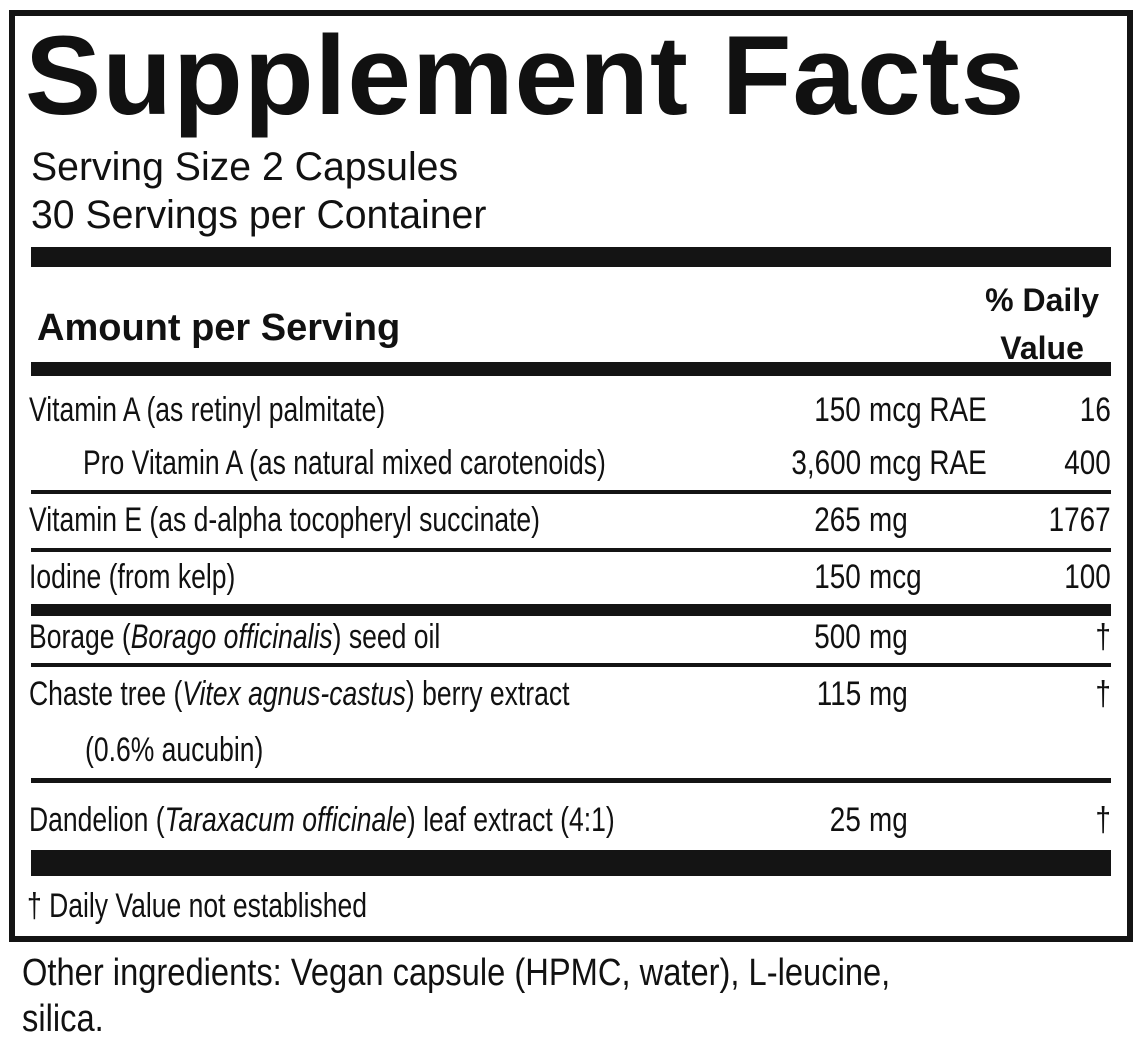  I want to click on nutrient-daily-value: 100, so click(1087, 577).